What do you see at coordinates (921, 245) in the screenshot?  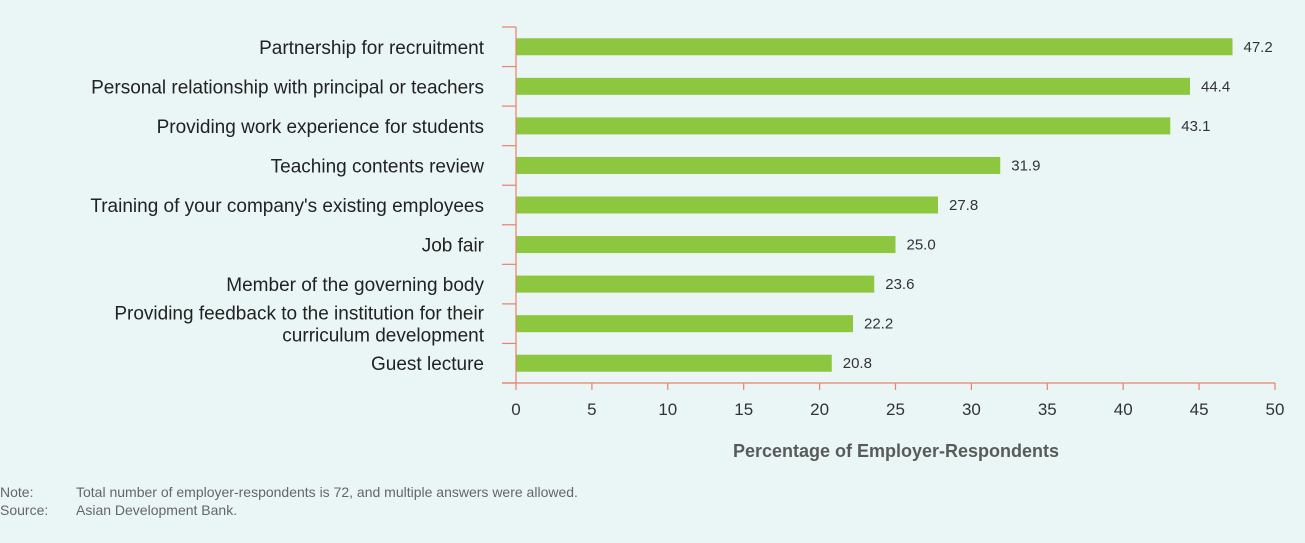 I see `value-label-6: 25.0` at bounding box center [921, 245].